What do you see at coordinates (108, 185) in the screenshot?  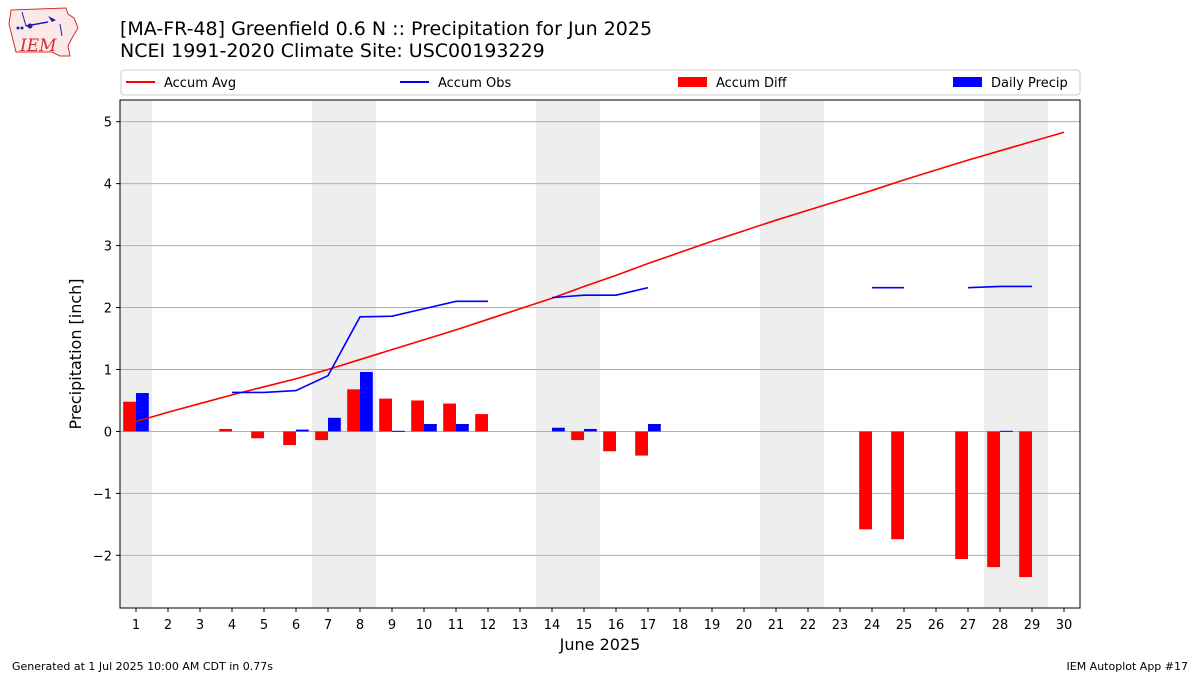 I see `y-tick-label: 4` at bounding box center [108, 185].